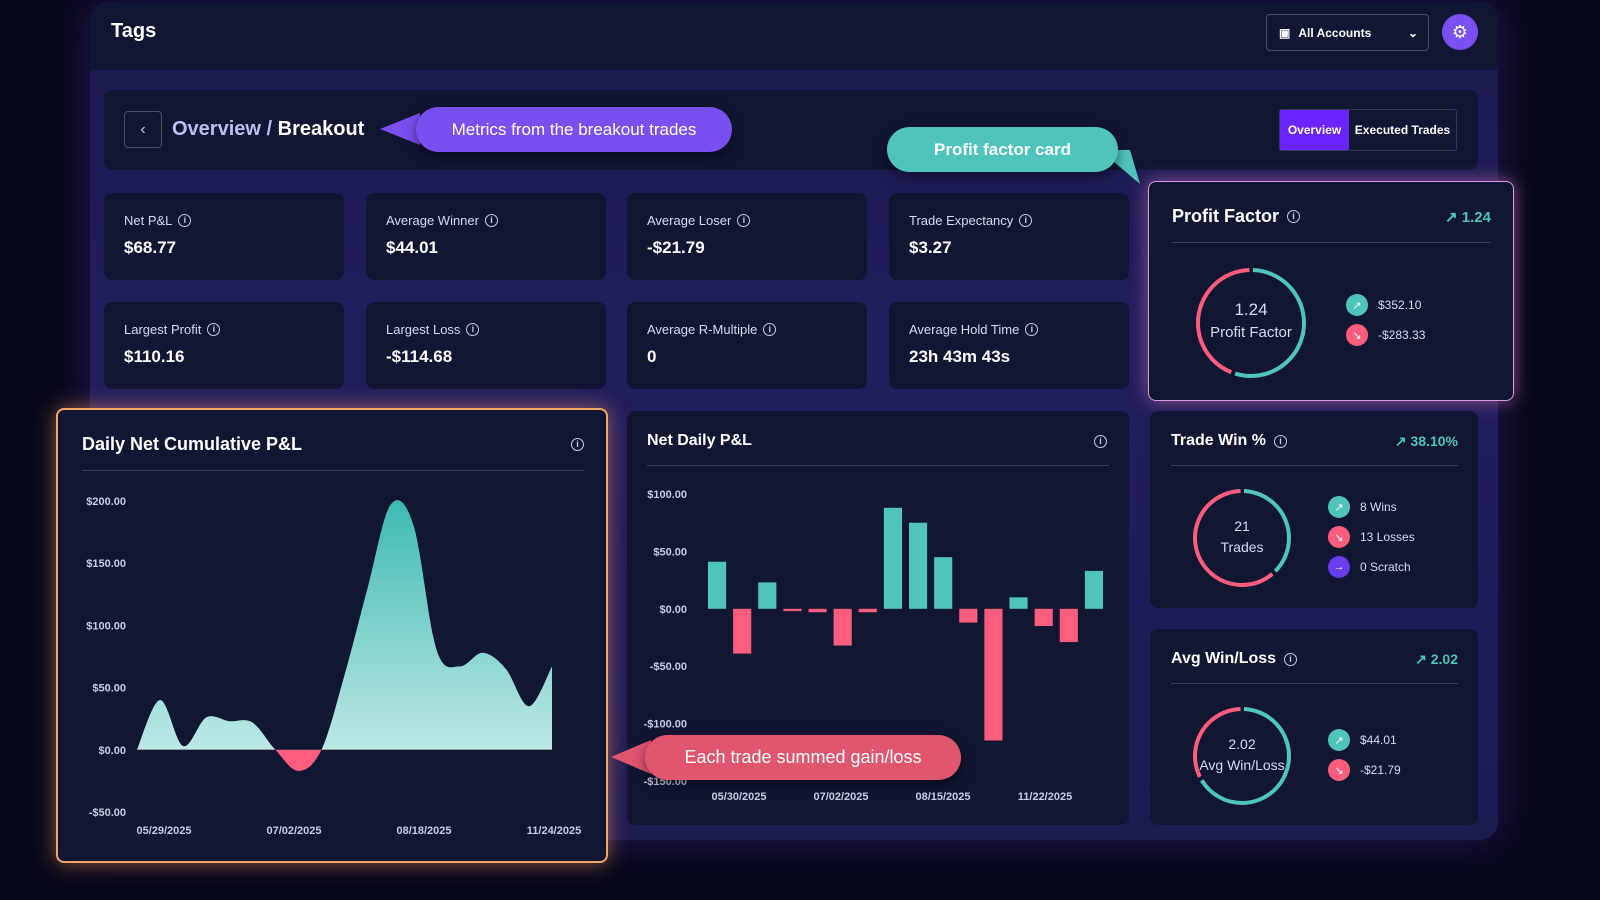  I want to click on account-select-label: All Accounts, so click(1335, 32).